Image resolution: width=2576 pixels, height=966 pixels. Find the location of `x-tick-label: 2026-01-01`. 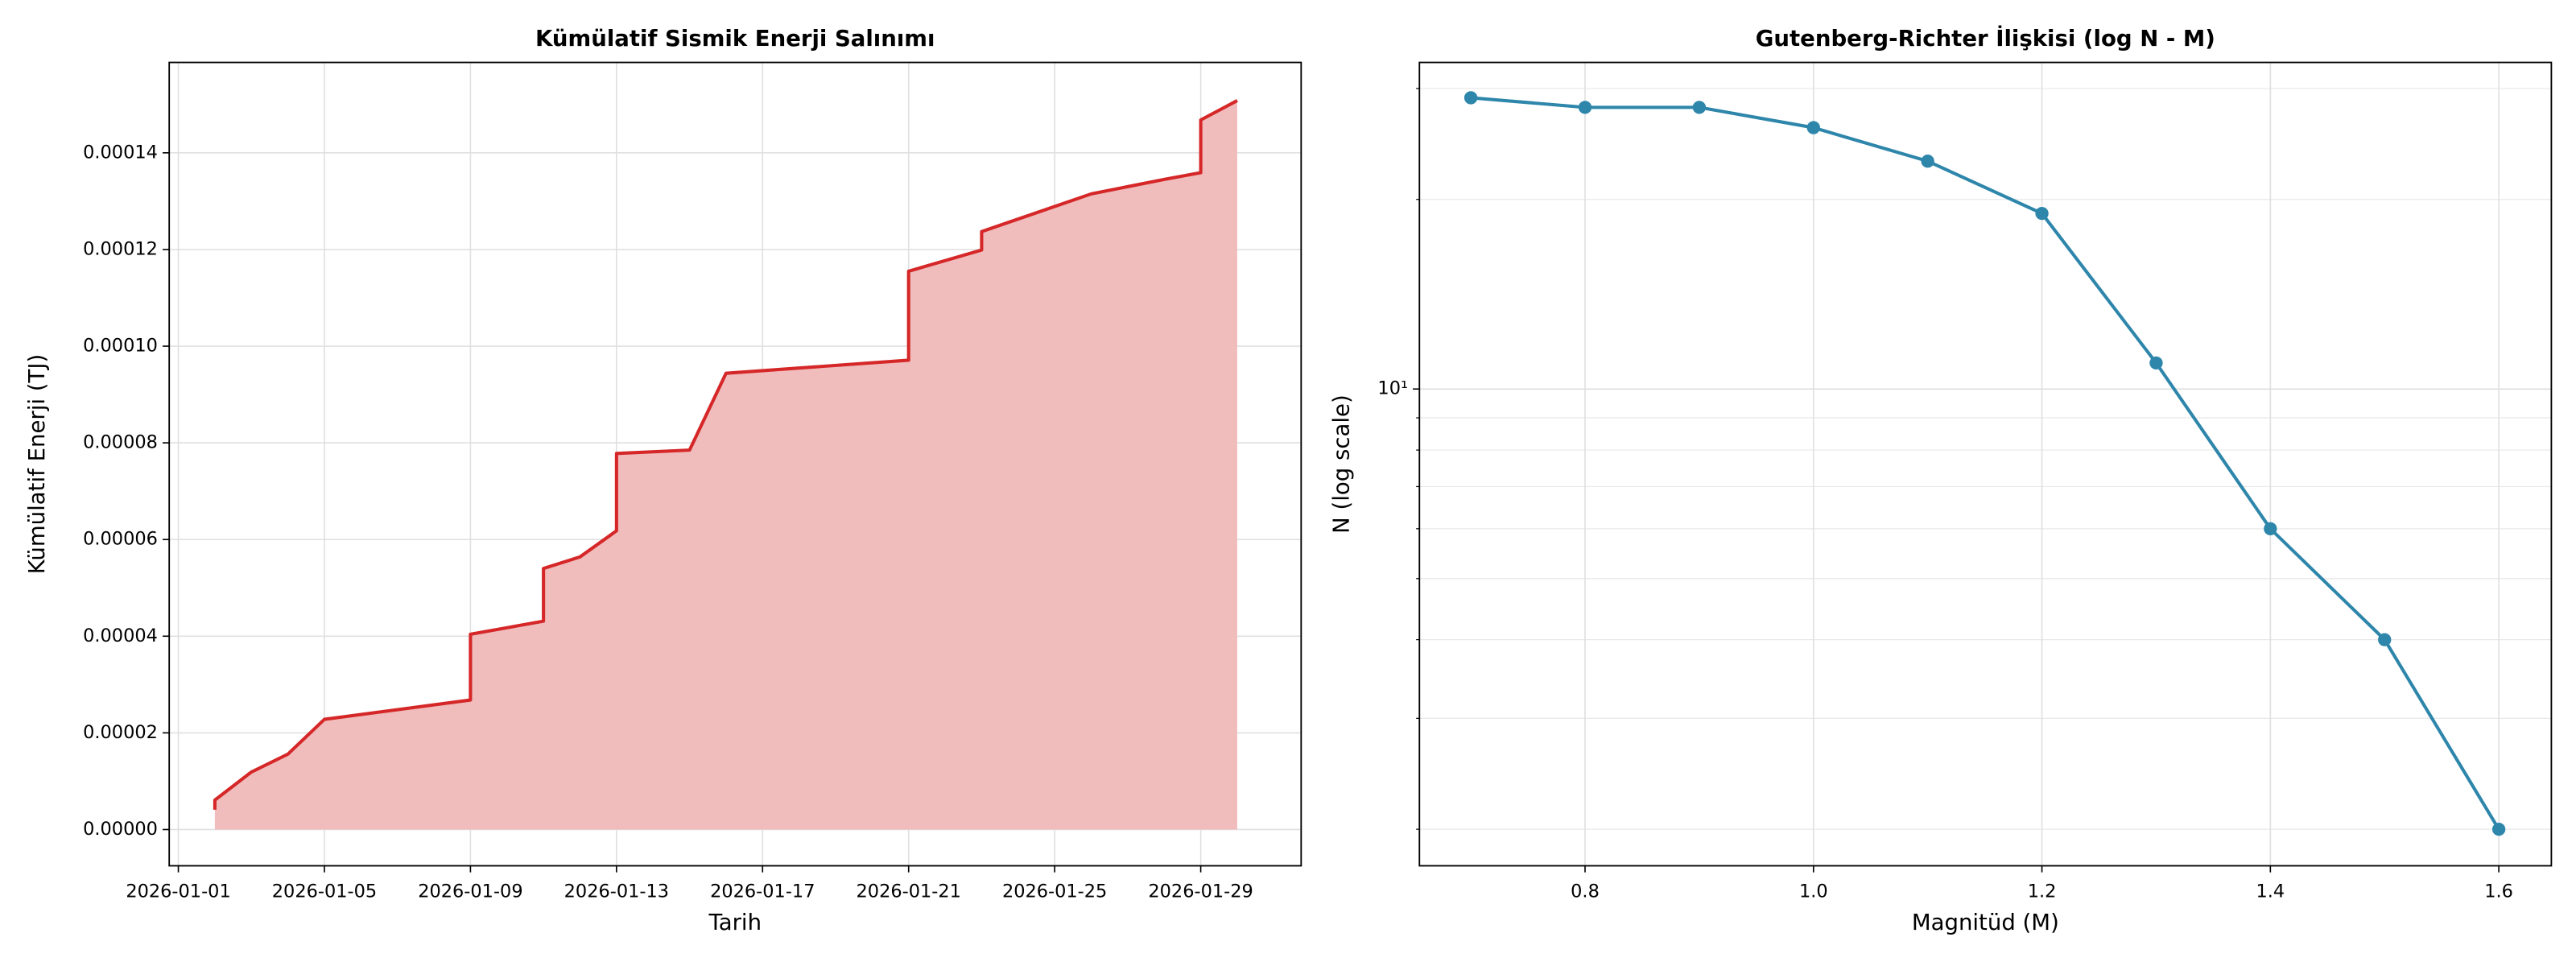

x-tick-label: 2026-01-01 is located at coordinates (178, 891).